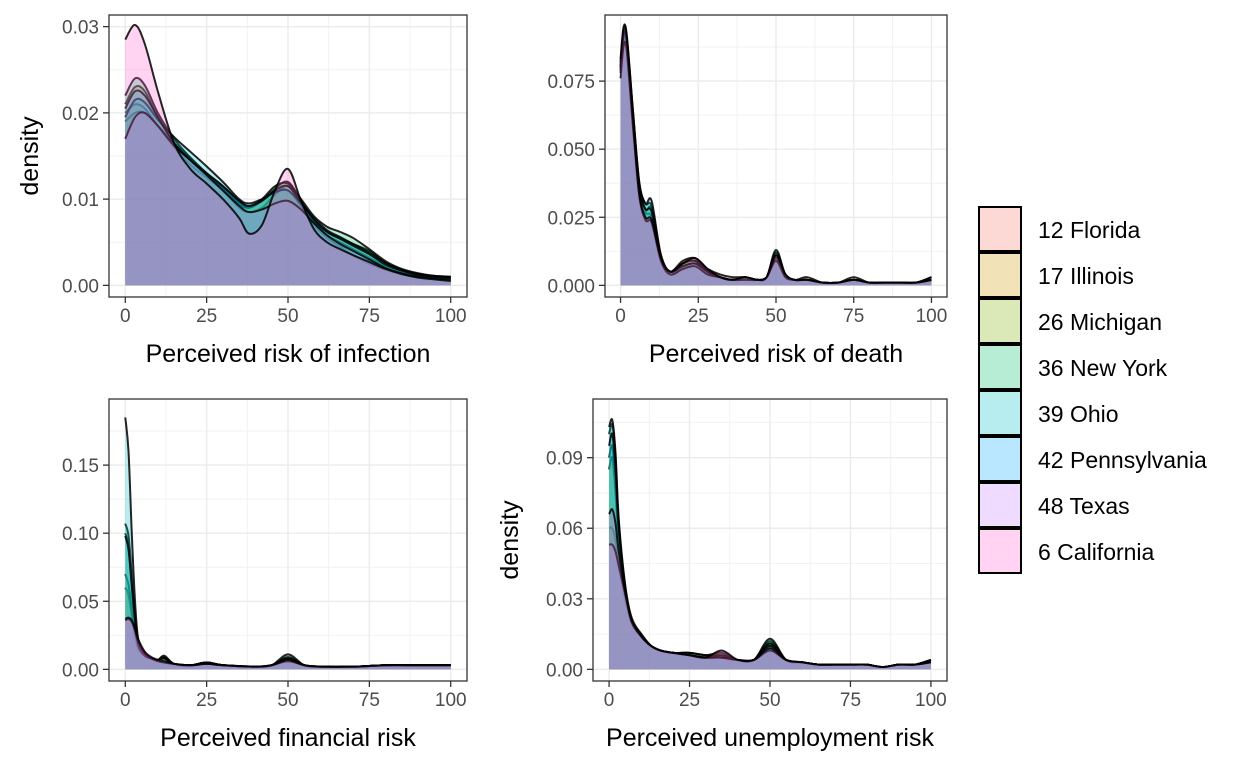  What do you see at coordinates (80, 534) in the screenshot?
I see `y-tick-label: 0.10` at bounding box center [80, 534].